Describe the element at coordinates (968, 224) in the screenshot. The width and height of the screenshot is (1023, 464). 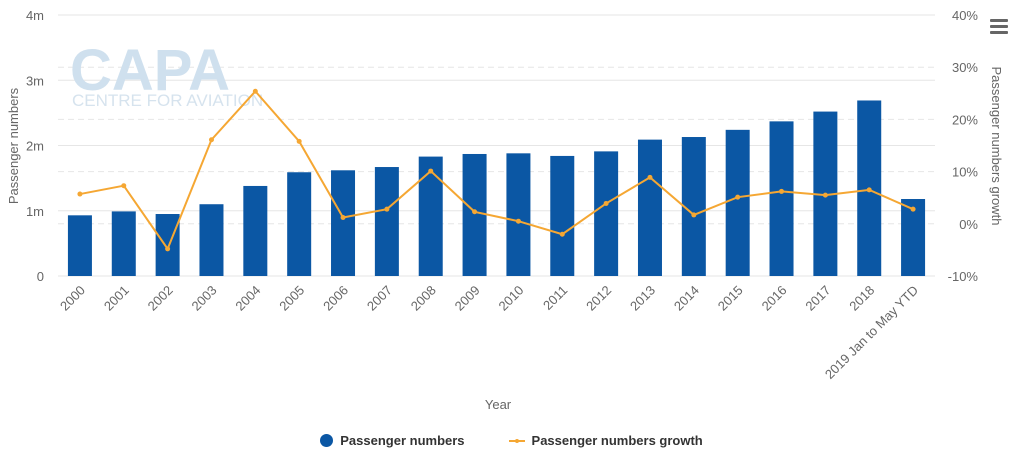
I see `y-tick-right: 0%` at that location.